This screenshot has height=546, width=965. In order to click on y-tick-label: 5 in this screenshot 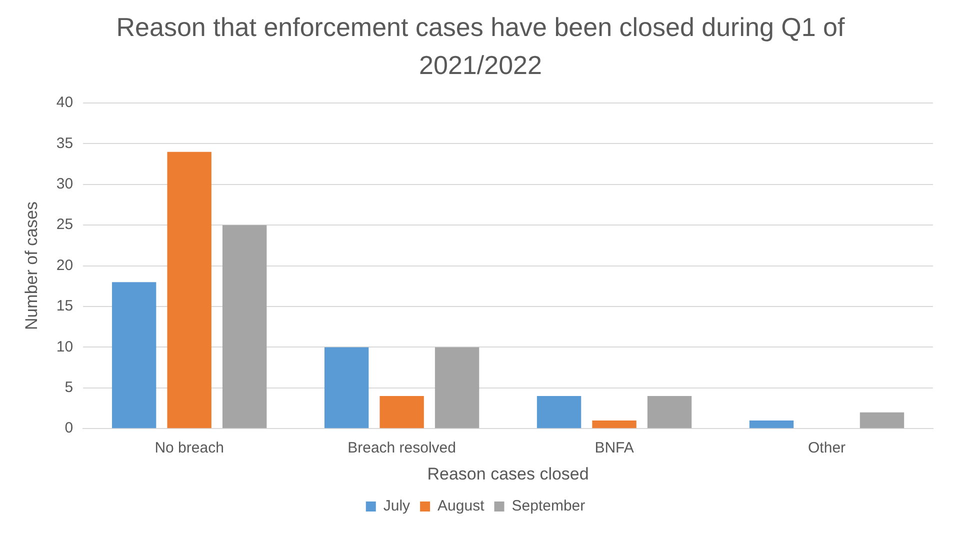, I will do `click(69, 387)`.